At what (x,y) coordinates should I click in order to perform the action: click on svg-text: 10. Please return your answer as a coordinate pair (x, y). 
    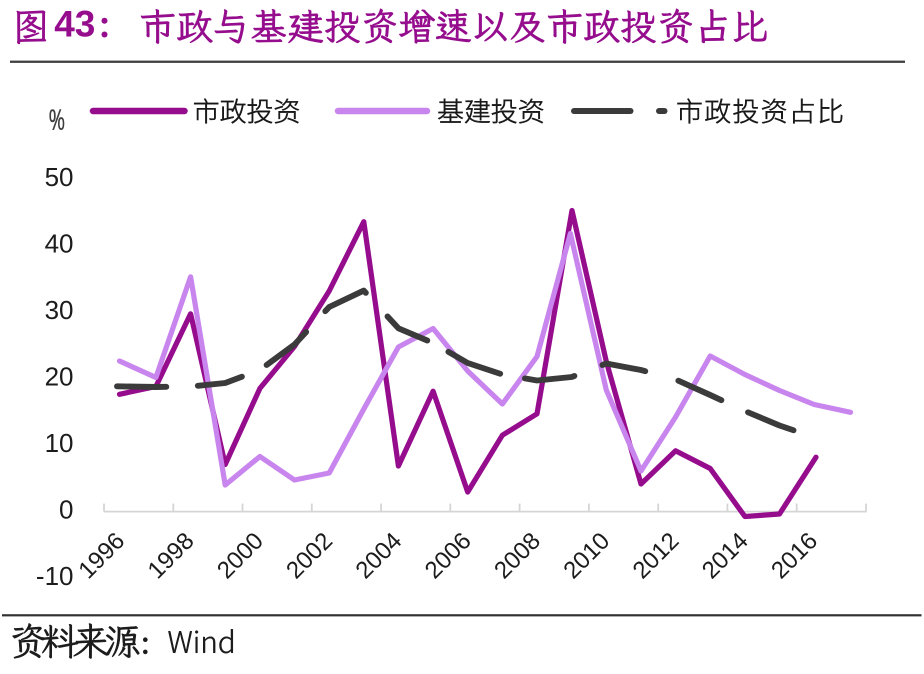
    Looking at the image, I should click on (59, 443).